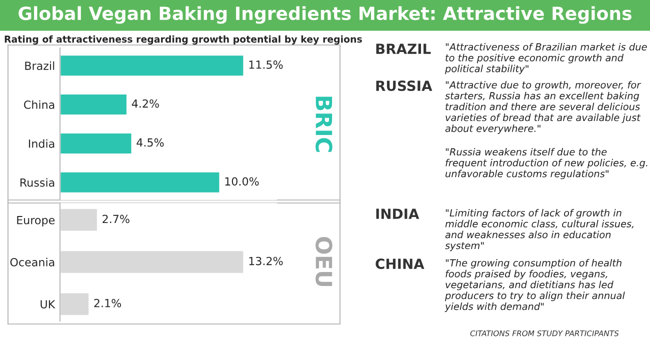  I want to click on text: "Russia weakens itself due to the frequent introduction of new policies, e.g. unfavorable customs regulations", so click(547, 164).